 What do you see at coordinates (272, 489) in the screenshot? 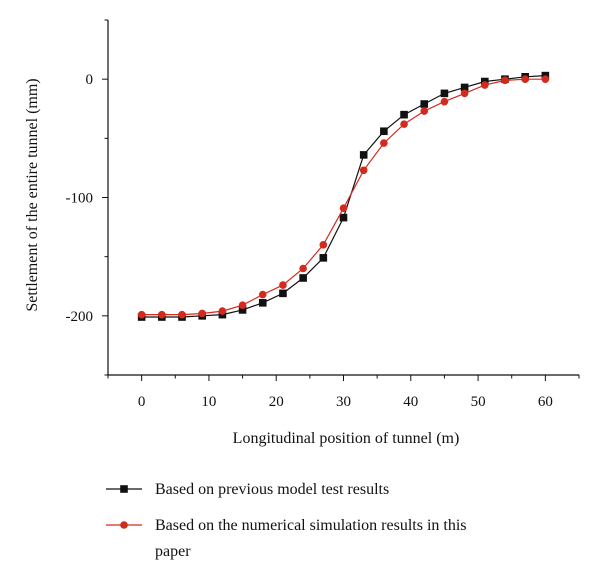
I see `legend-label: Based on previous model test results` at bounding box center [272, 489].